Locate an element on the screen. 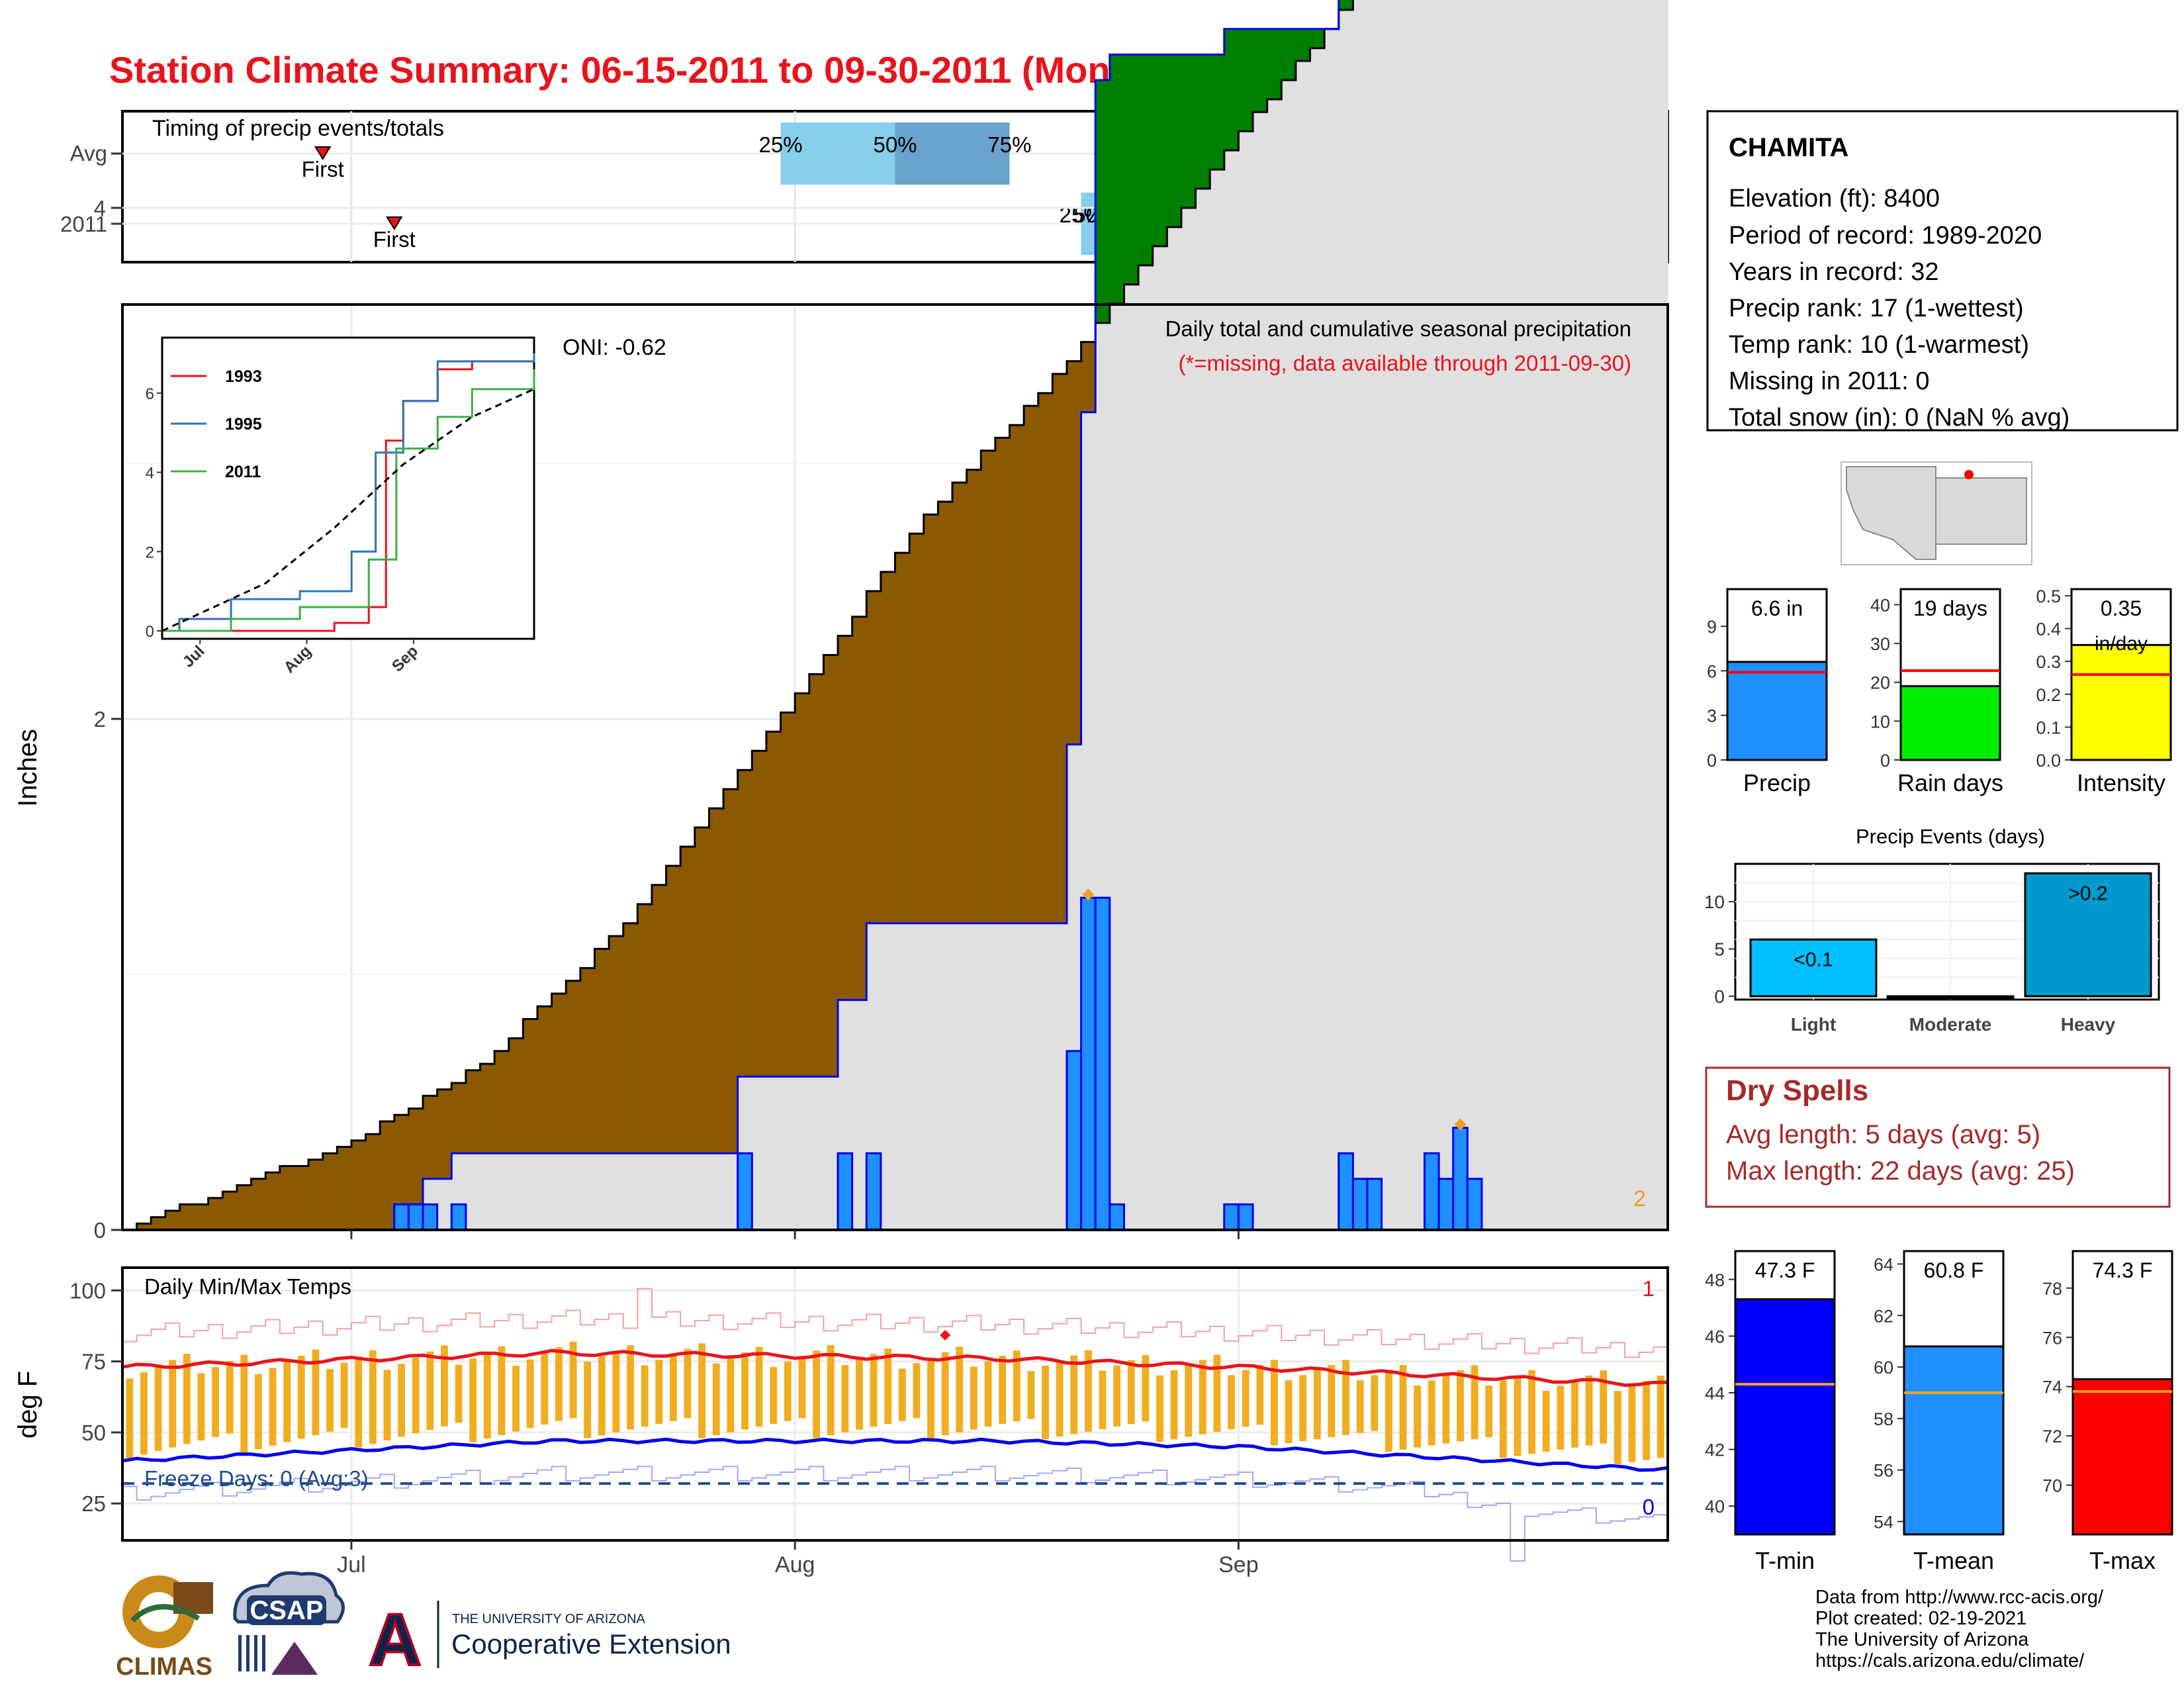 Image resolution: width=2184 pixels, height=1688 pixels. climas-logo-text: CLIMAS is located at coordinates (164, 1667).